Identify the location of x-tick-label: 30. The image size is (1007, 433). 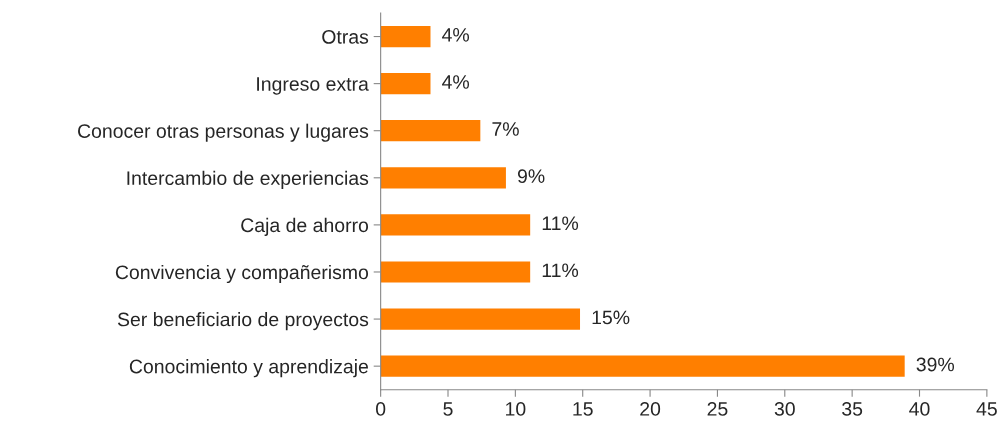
(784, 409).